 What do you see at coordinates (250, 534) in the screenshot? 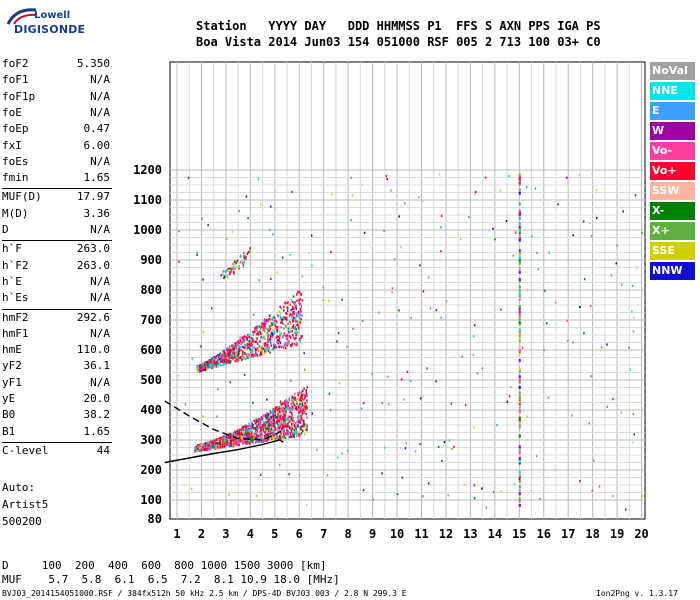
I see `x-tick-label: 4` at bounding box center [250, 534].